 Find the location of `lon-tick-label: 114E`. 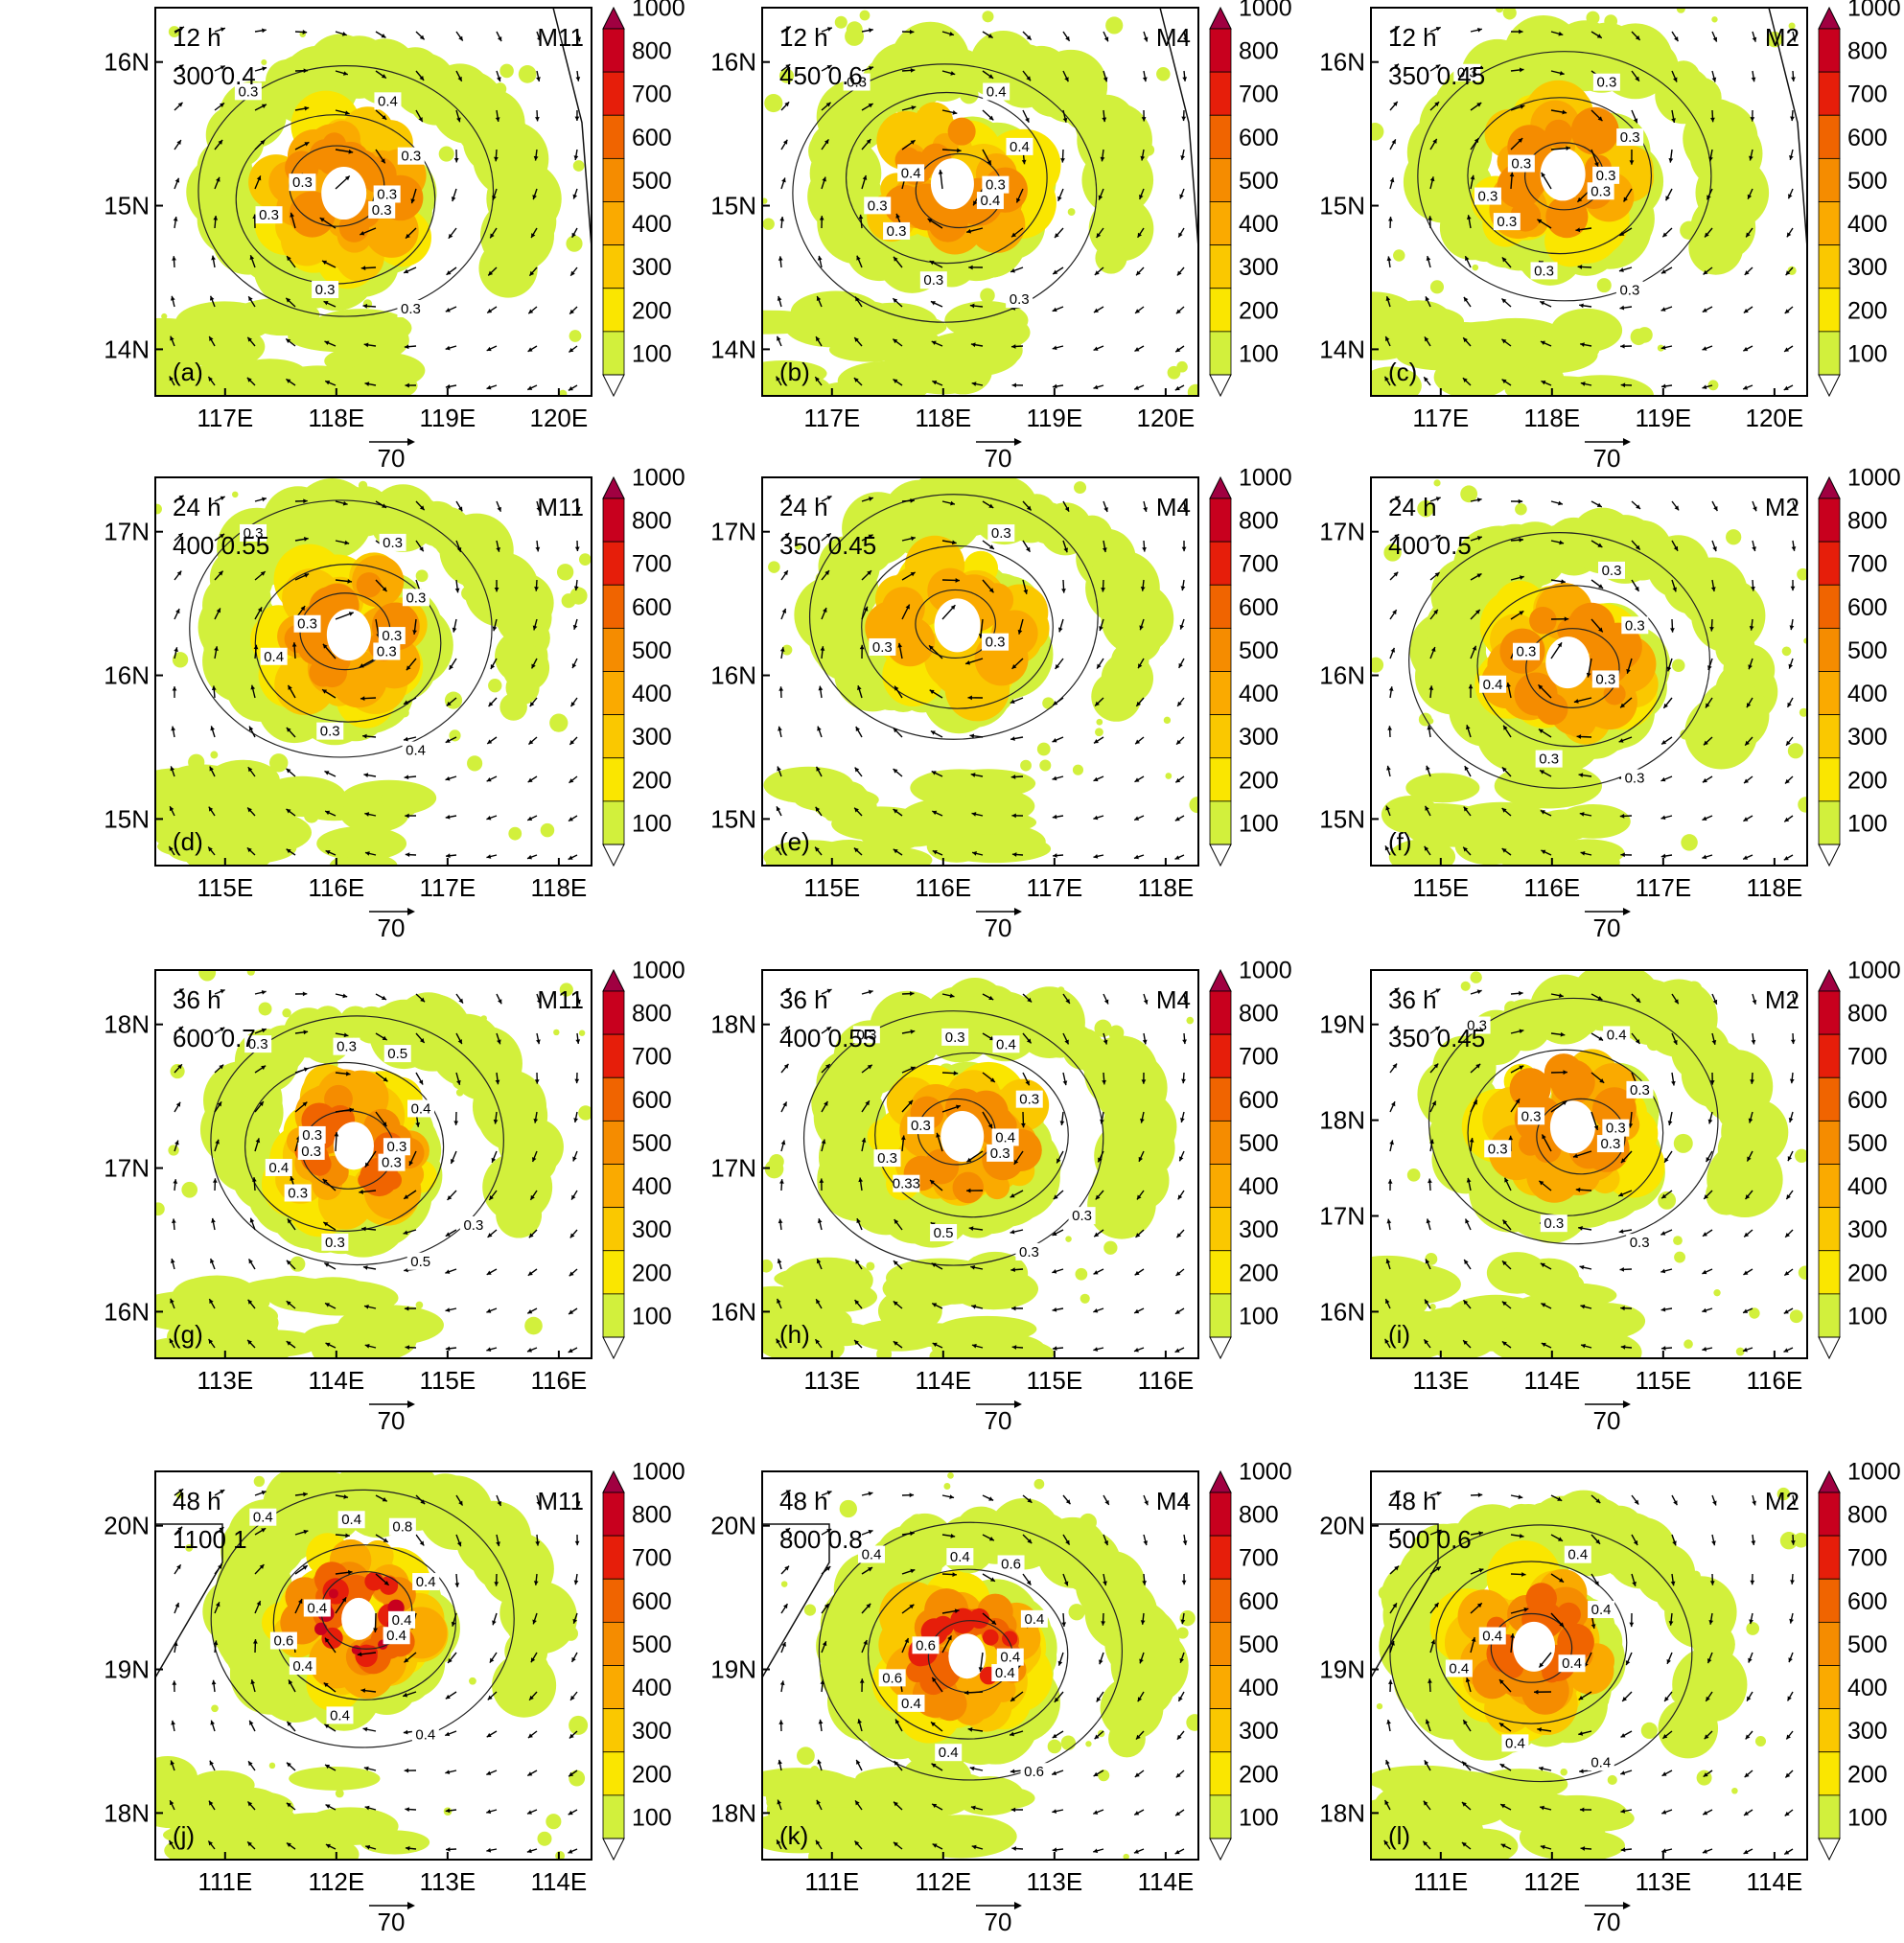

lon-tick-label: 114E is located at coordinates (1774, 1881).